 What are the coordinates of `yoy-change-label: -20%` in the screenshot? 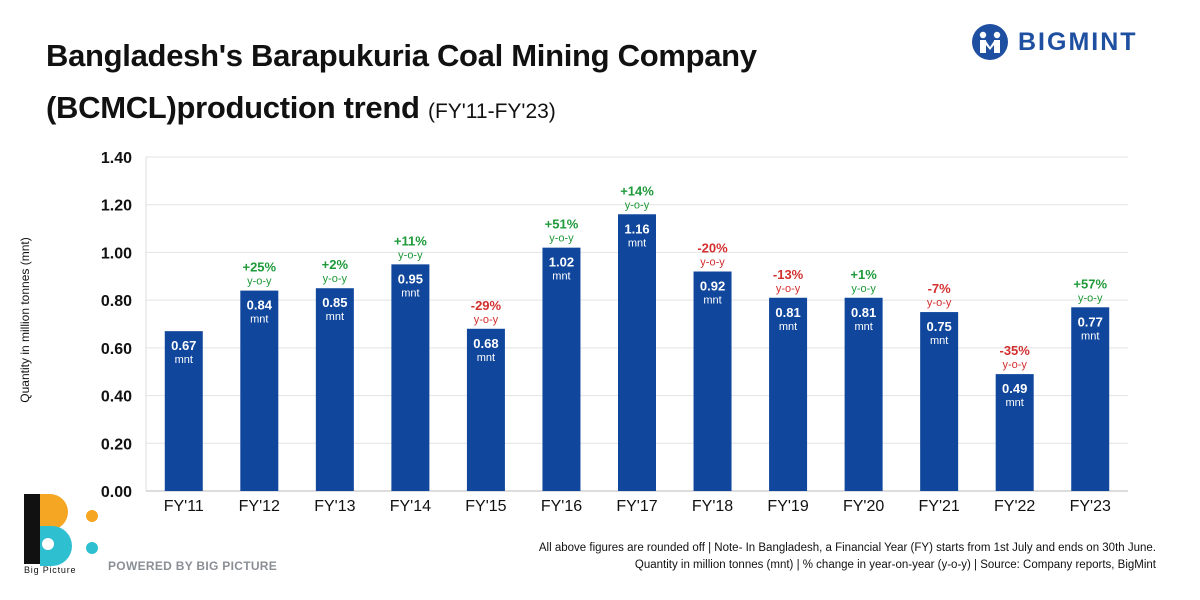 It's located at (712, 248).